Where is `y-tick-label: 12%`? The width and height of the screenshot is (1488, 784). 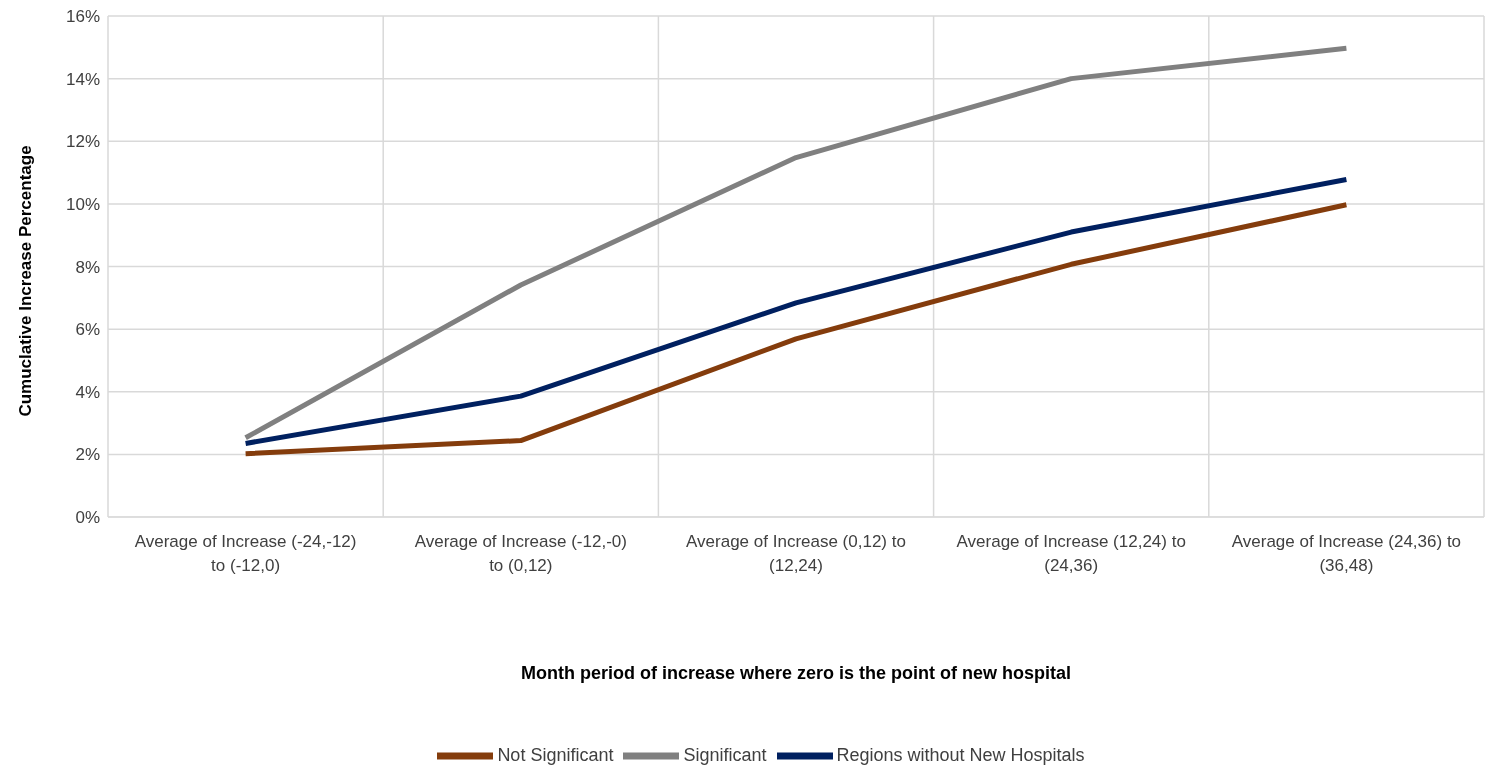 y-tick-label: 12% is located at coordinates (82, 142).